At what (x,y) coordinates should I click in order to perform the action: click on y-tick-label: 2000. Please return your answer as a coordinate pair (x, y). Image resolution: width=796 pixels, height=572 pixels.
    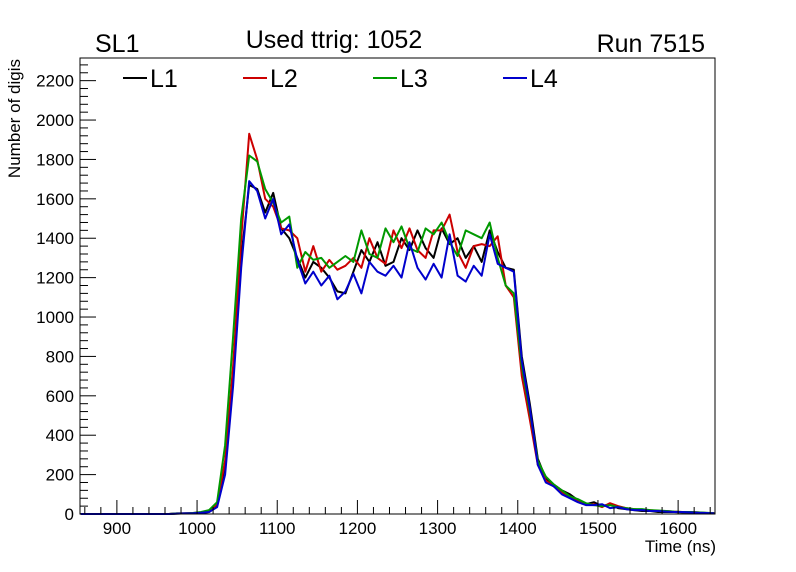
    Looking at the image, I should click on (55, 120).